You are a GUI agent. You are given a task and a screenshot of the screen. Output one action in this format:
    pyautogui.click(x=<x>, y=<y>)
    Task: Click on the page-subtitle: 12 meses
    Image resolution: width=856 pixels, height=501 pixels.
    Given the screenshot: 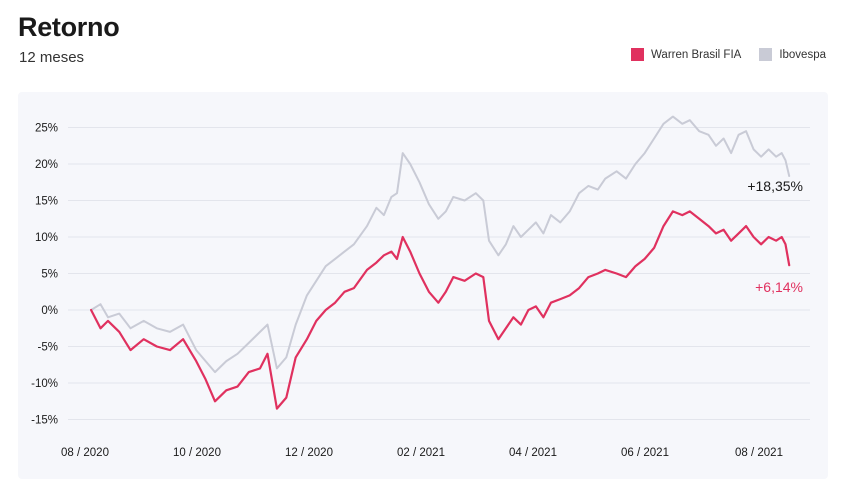 What is the action you would take?
    pyautogui.click(x=52, y=57)
    